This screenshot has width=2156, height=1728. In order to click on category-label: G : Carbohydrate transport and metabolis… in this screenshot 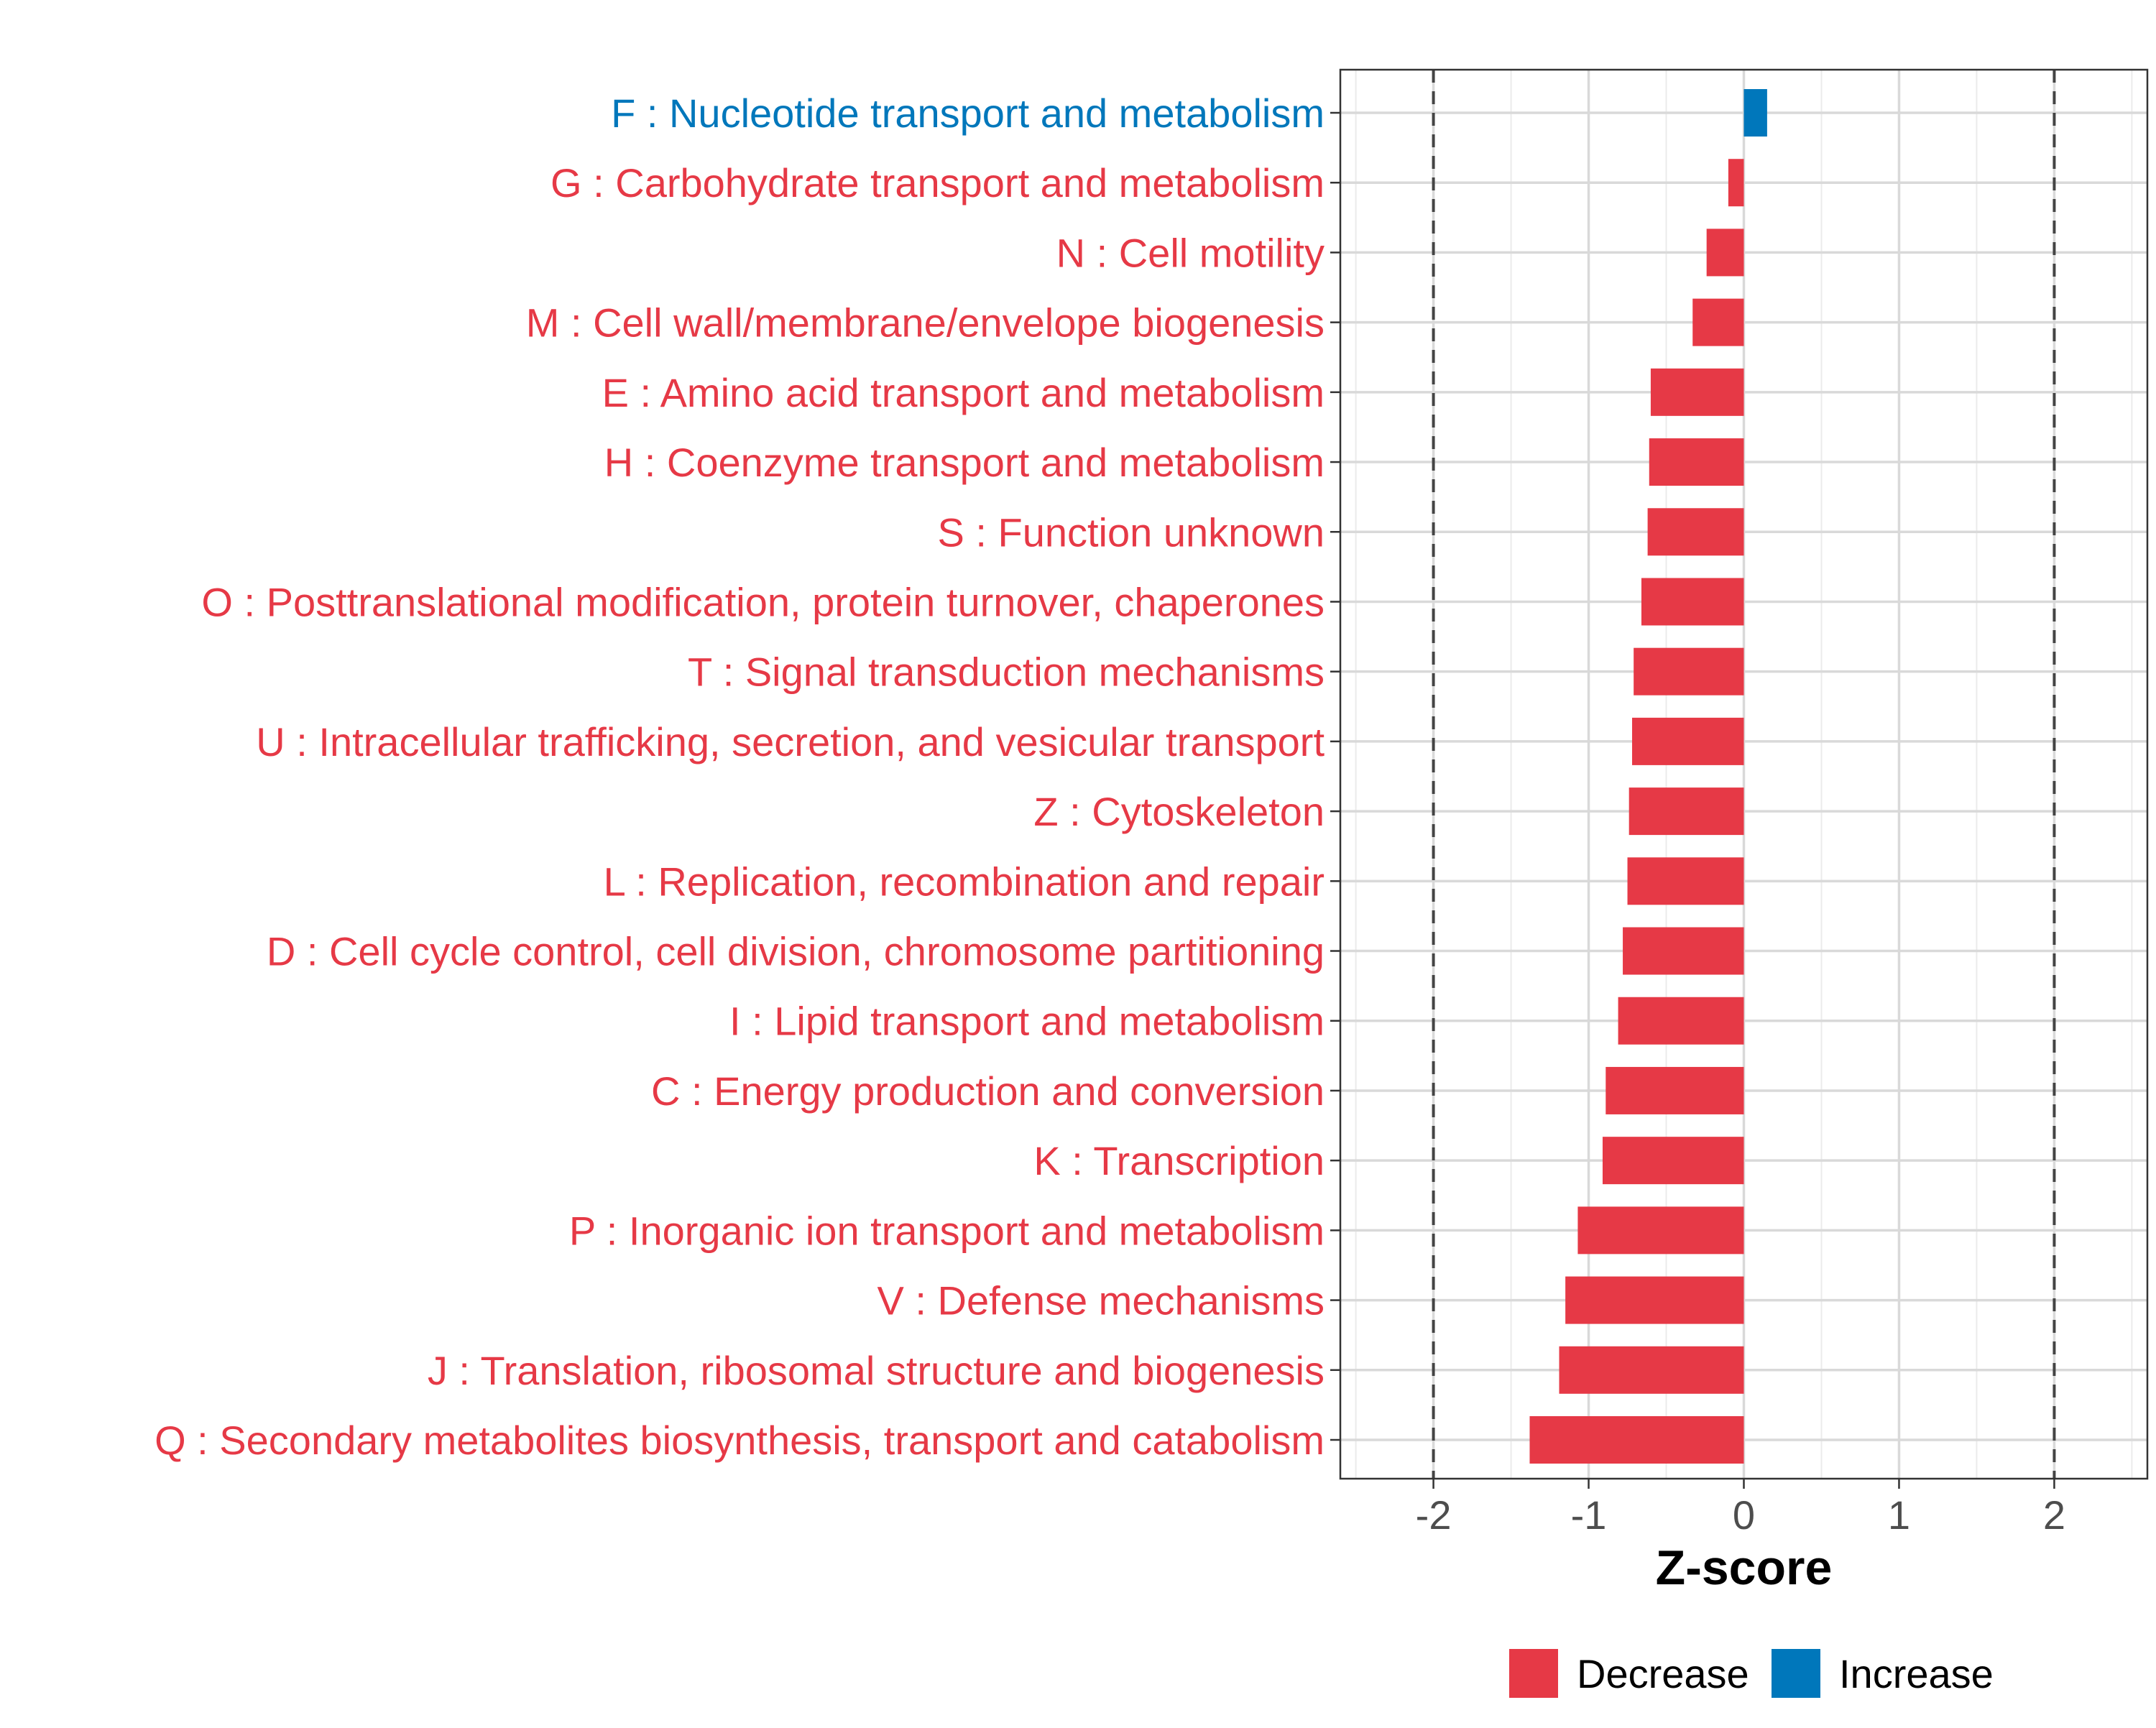, I will do `click(937, 182)`.